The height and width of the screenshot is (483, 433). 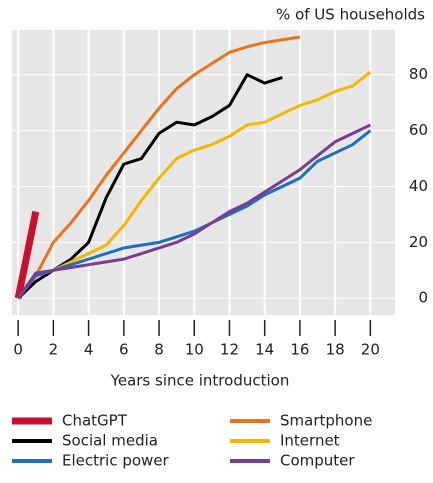 What do you see at coordinates (299, 350) in the screenshot?
I see `x-tick-label: 16` at bounding box center [299, 350].